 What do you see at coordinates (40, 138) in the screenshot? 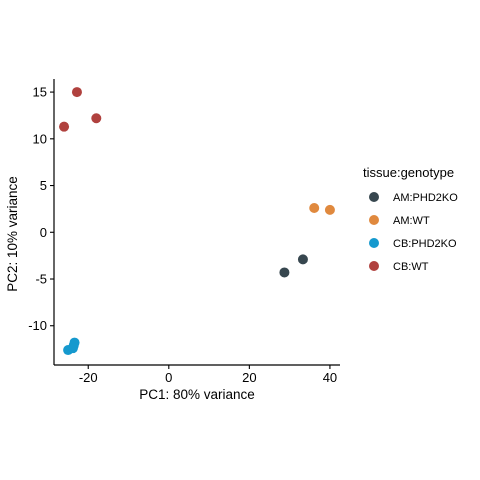
I see `y-tick-label: 10` at bounding box center [40, 138].